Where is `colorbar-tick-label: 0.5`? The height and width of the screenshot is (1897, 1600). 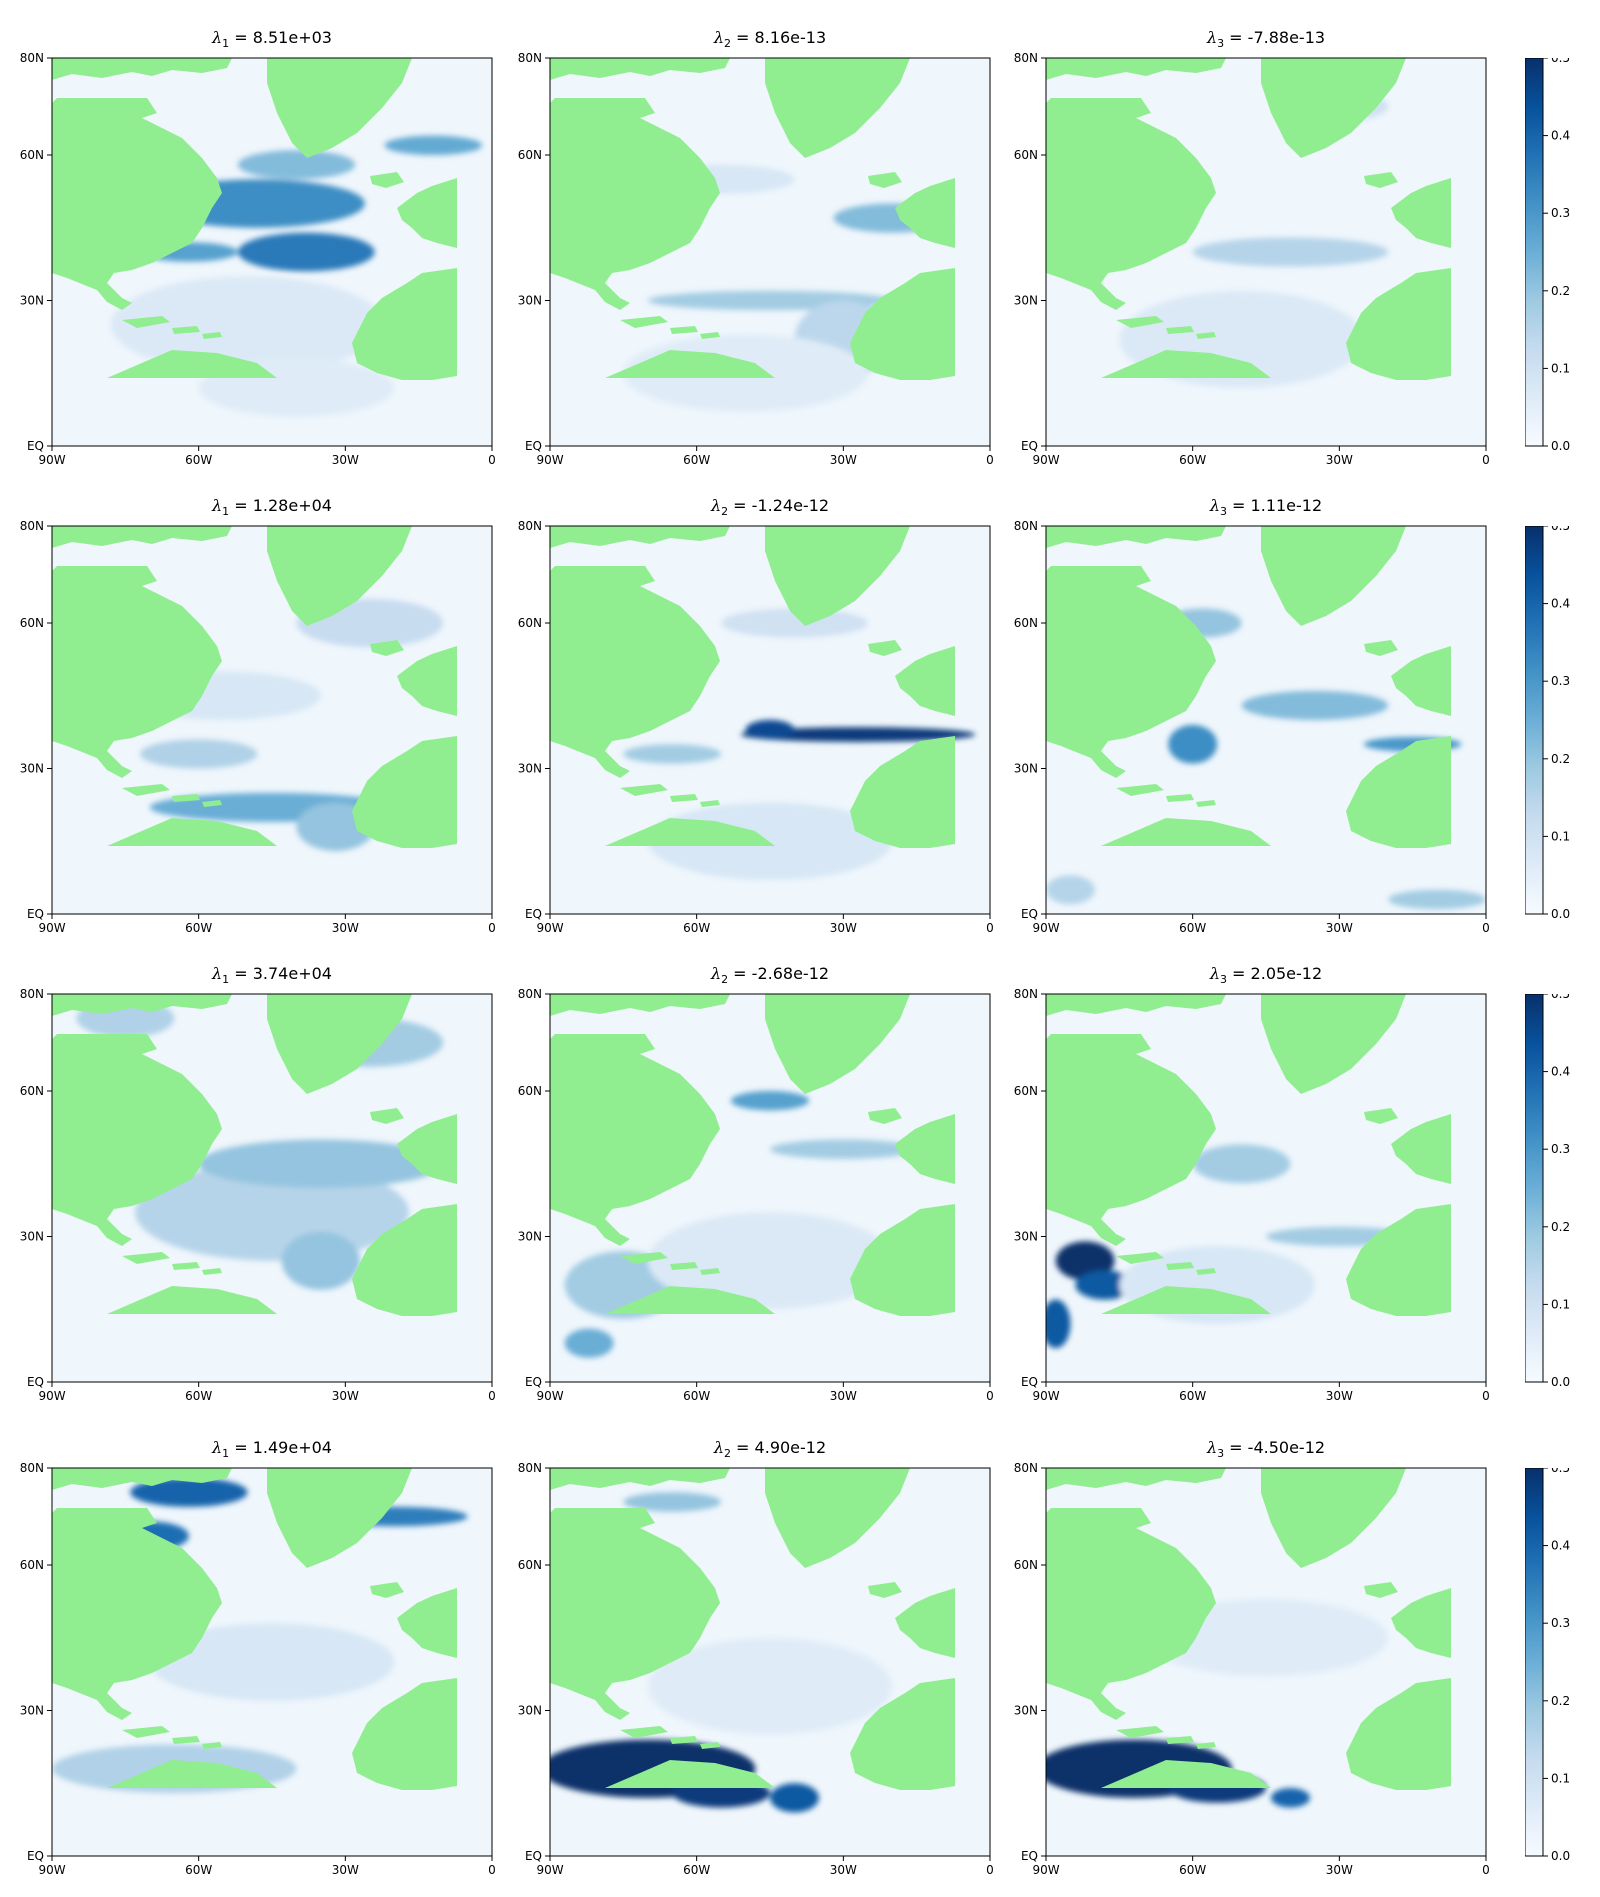
colorbar-tick-label: 0.5 is located at coordinates (1560, 1471).